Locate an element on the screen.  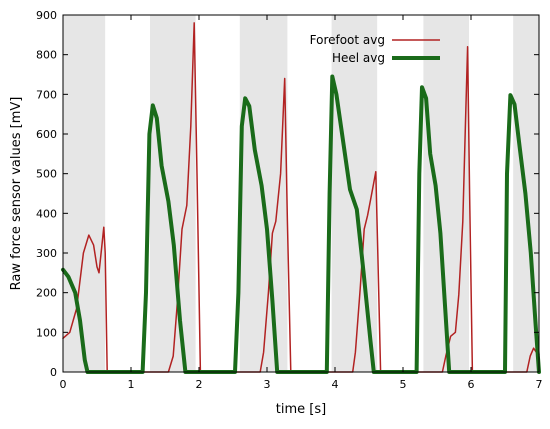
y-tick-label: 700 is located at coordinates (46, 94).